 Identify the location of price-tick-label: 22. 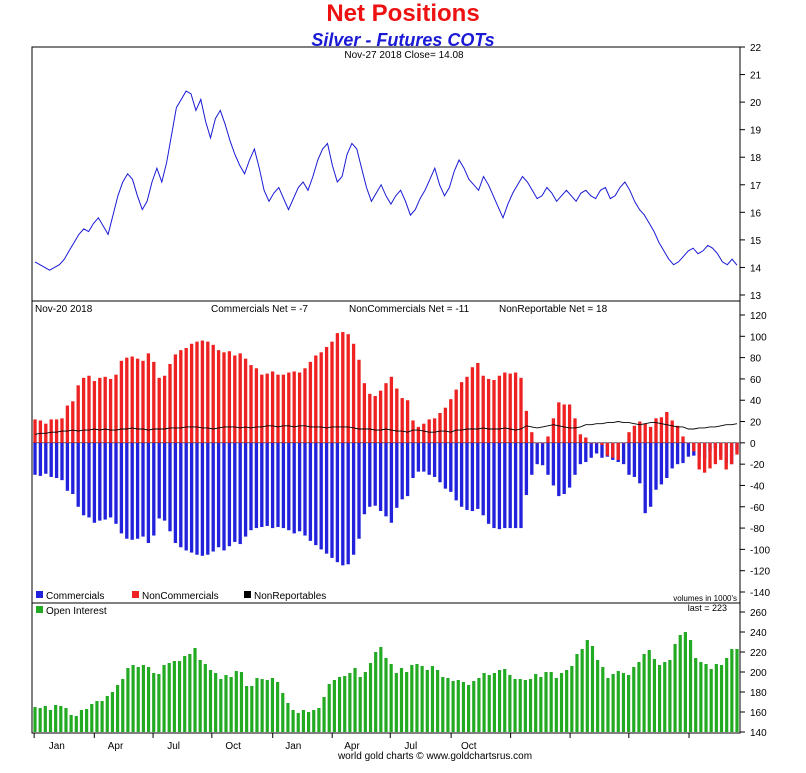
(756, 48).